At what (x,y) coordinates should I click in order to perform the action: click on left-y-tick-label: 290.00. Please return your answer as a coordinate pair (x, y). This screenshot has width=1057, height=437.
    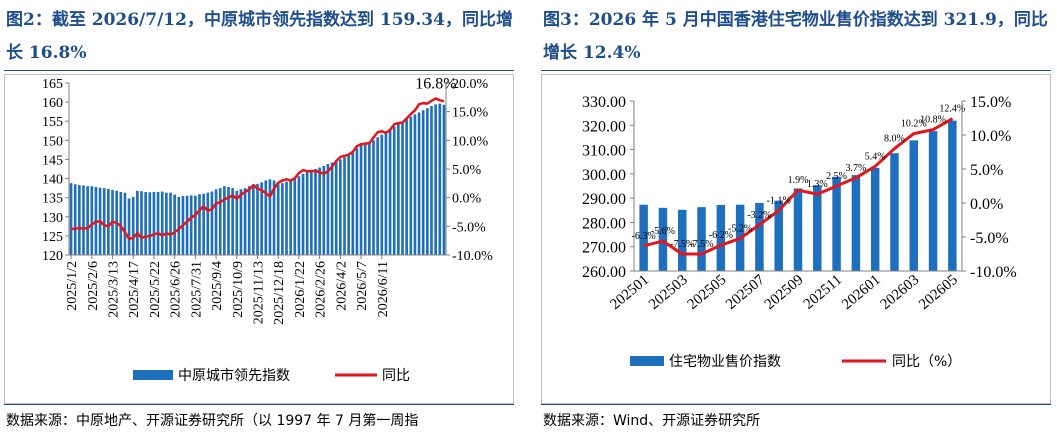
    Looking at the image, I should click on (604, 199).